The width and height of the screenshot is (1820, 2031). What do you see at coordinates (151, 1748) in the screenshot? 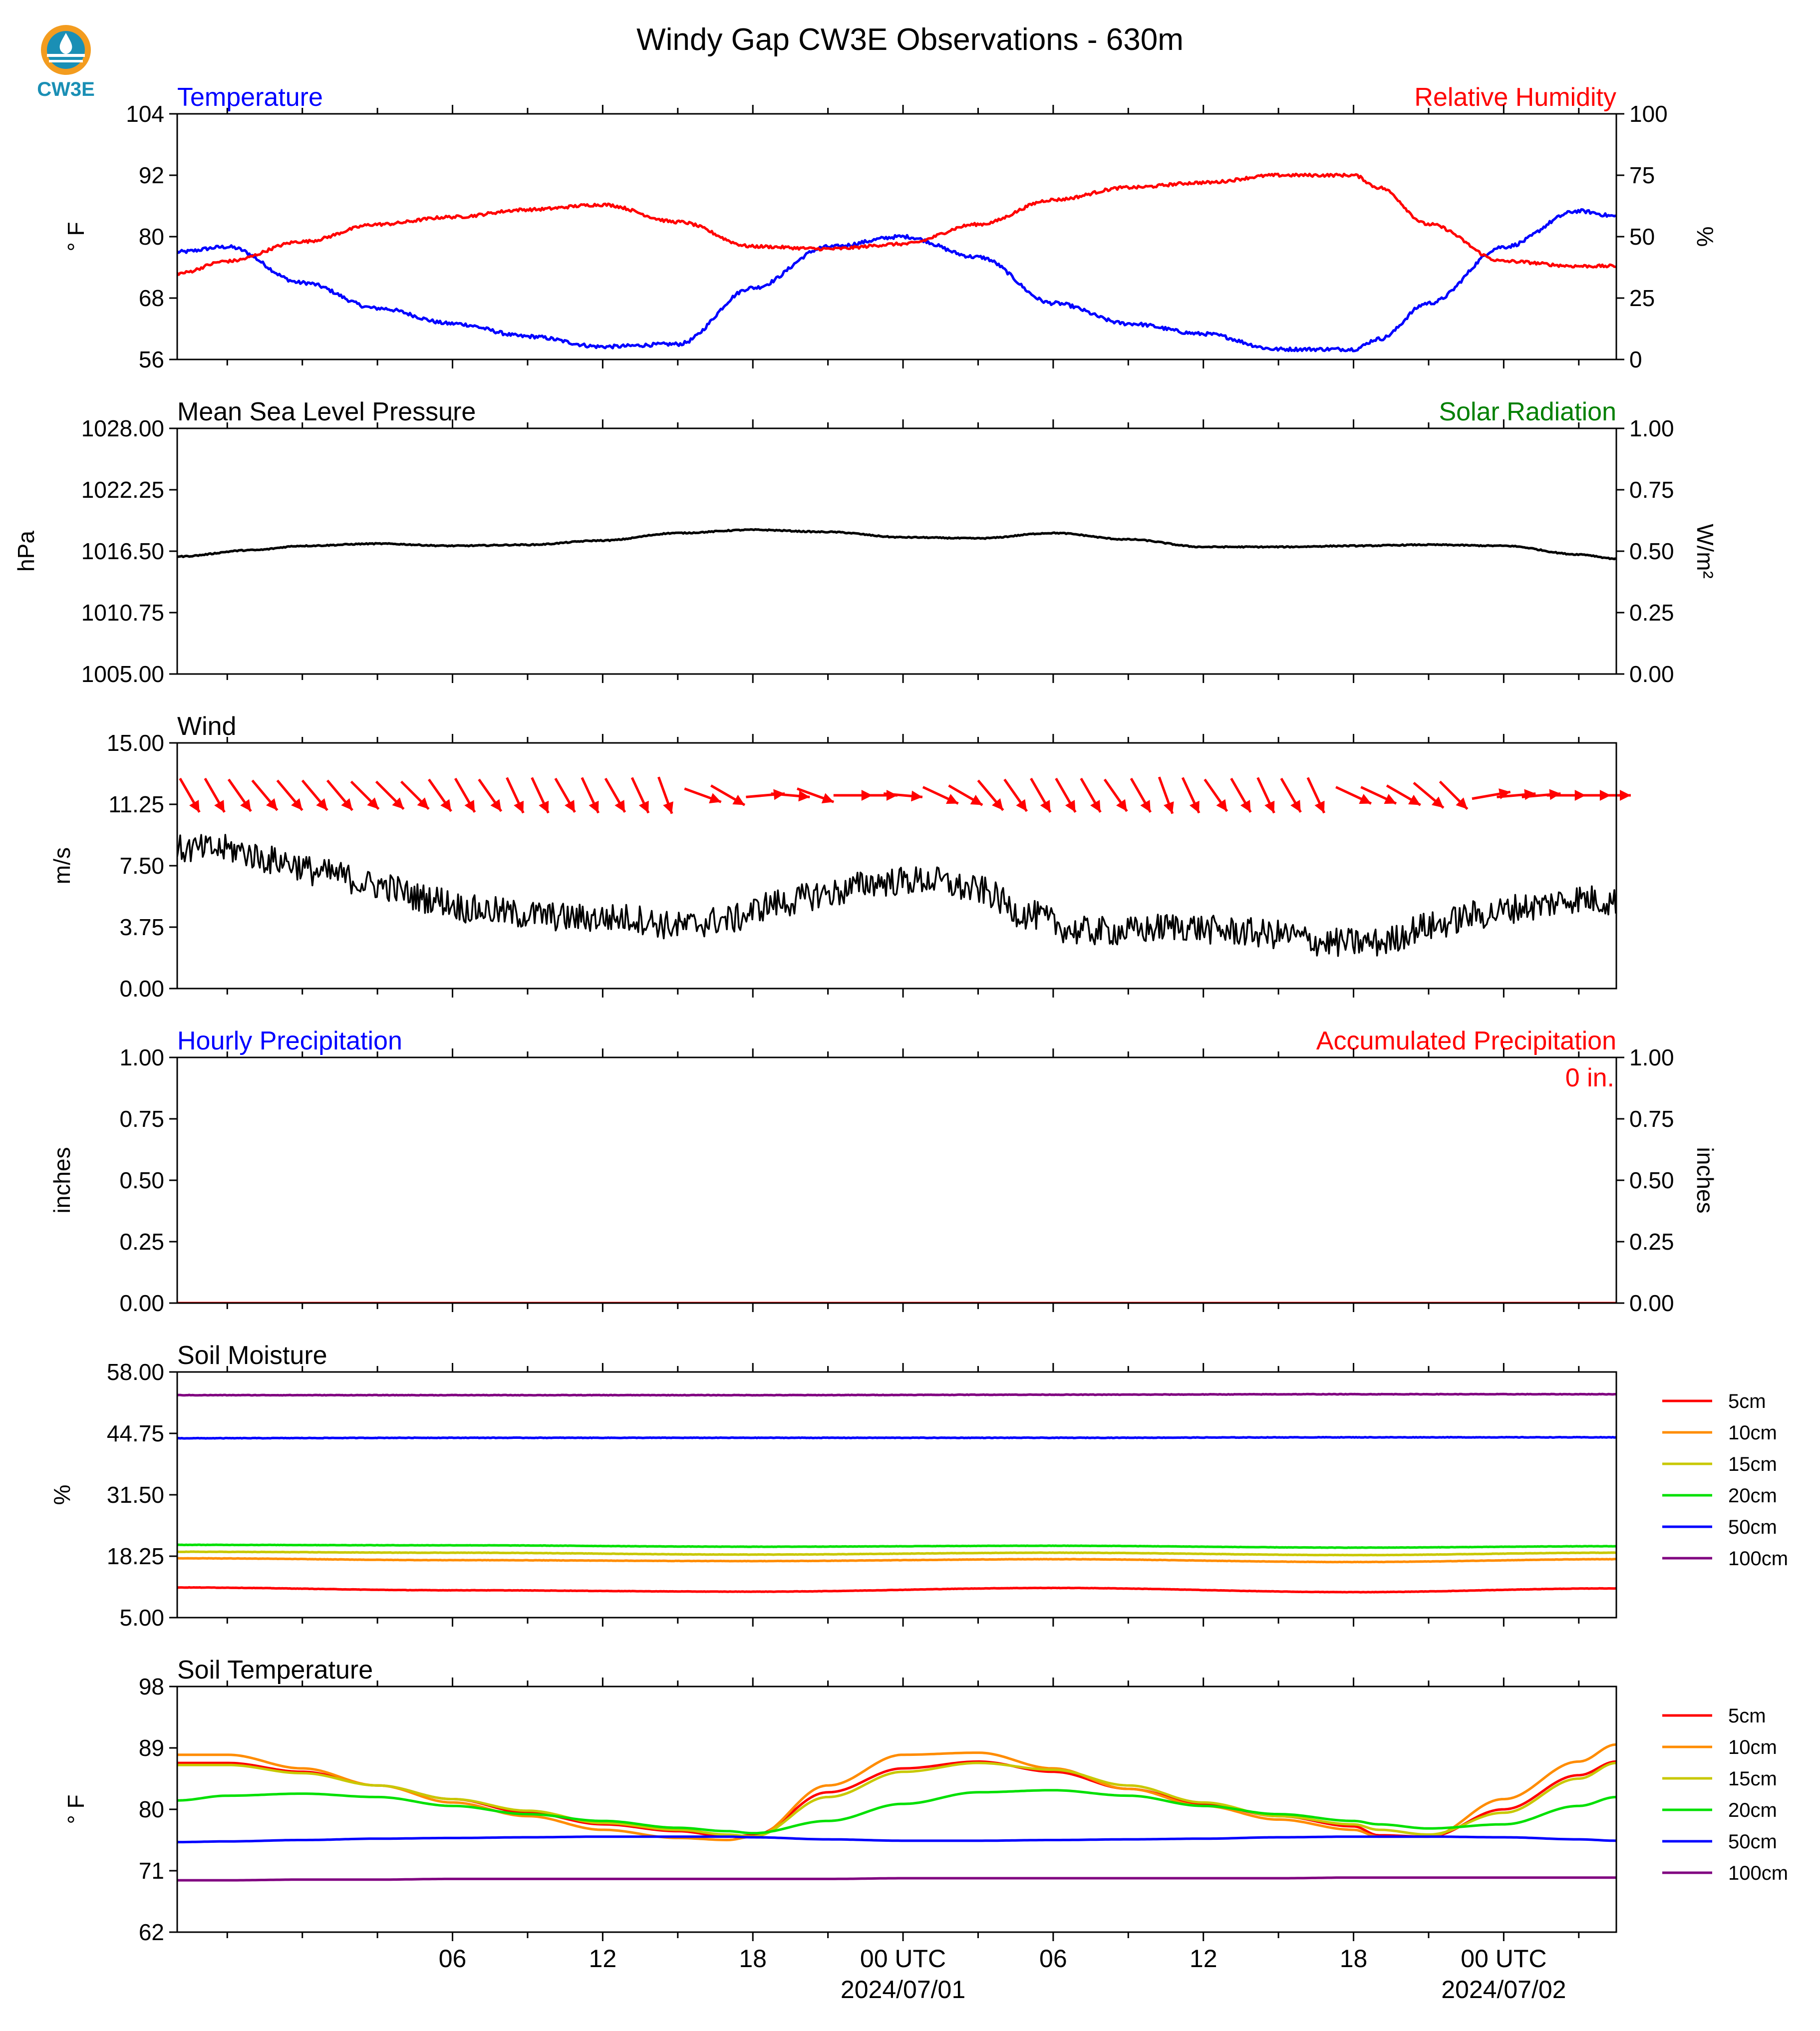
I see `soil_temp-ytick-label-left: 89` at bounding box center [151, 1748].